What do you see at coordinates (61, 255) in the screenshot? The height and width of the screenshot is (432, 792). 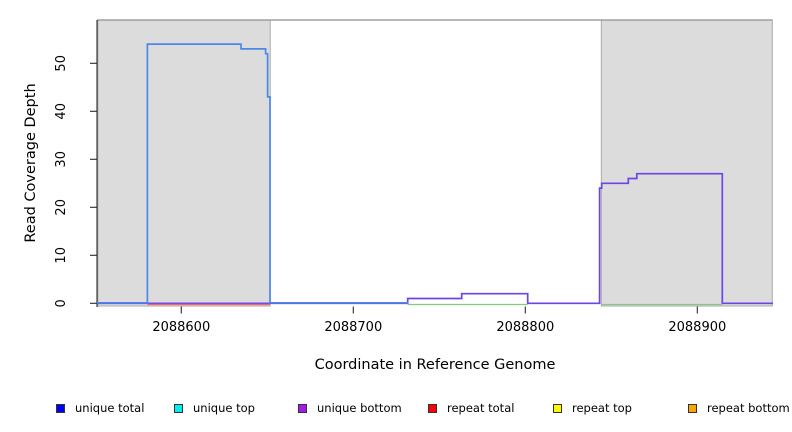 I see `y-tick-label: 10` at bounding box center [61, 255].